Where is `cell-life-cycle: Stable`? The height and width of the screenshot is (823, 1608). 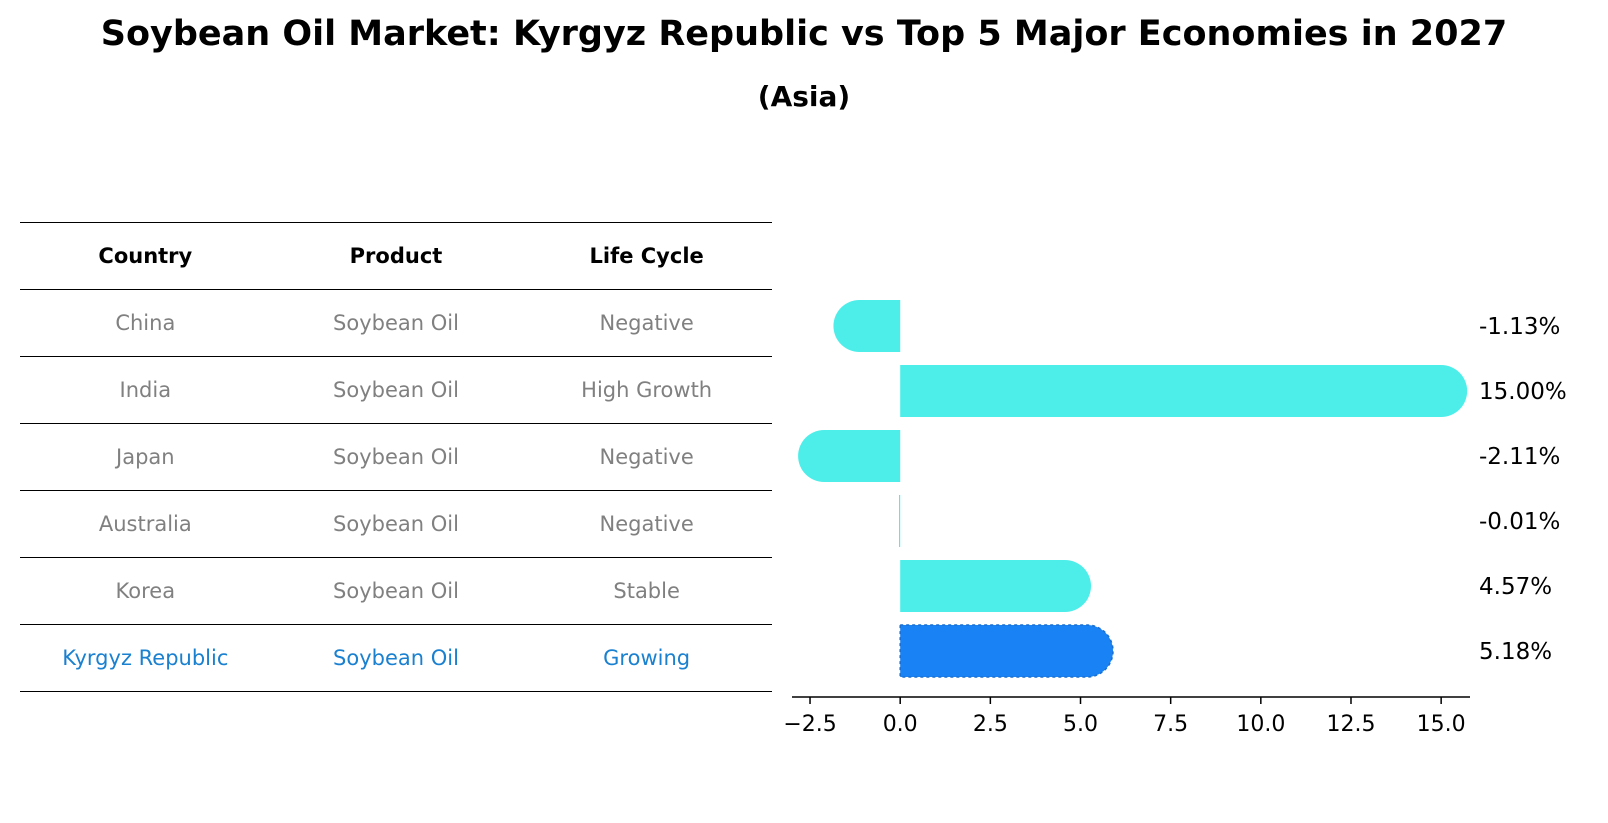
cell-life-cycle: Stable is located at coordinates (646, 591).